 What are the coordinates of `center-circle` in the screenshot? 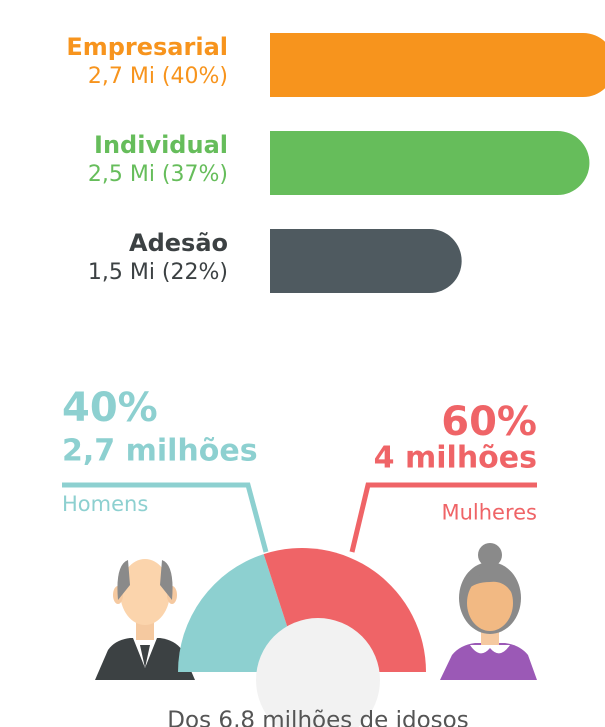 It's located at (318, 672).